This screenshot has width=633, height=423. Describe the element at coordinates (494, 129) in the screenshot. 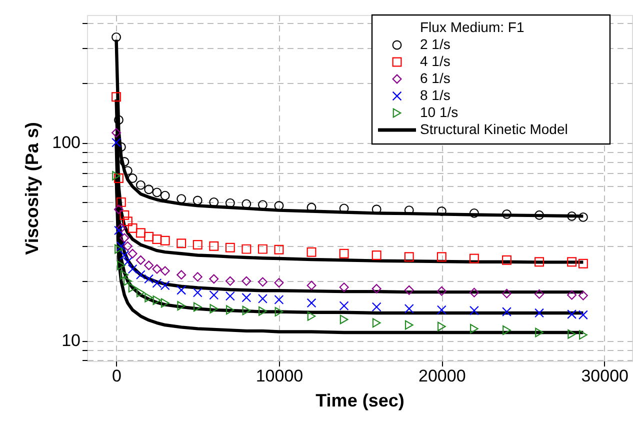

I see `legend-label: Structural Kinetic Model` at that location.